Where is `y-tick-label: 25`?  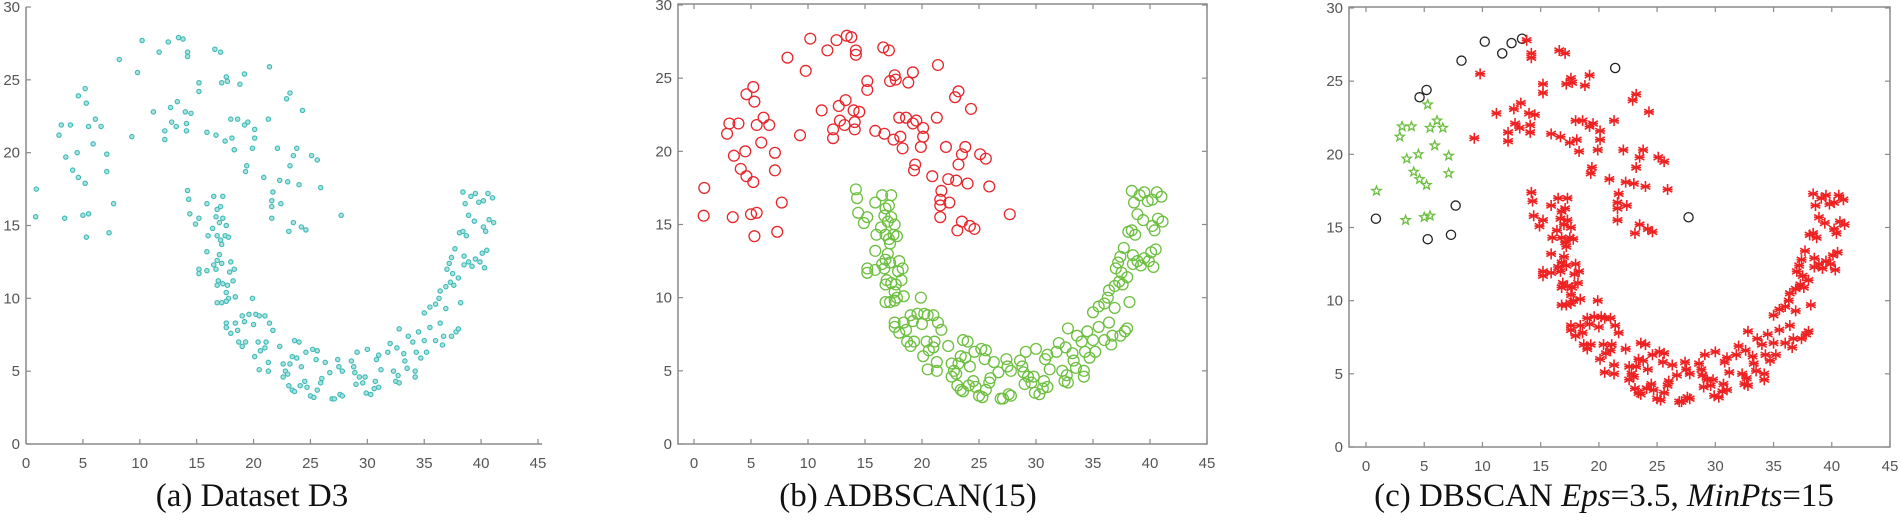
y-tick-label: 25 is located at coordinates (1334, 81).